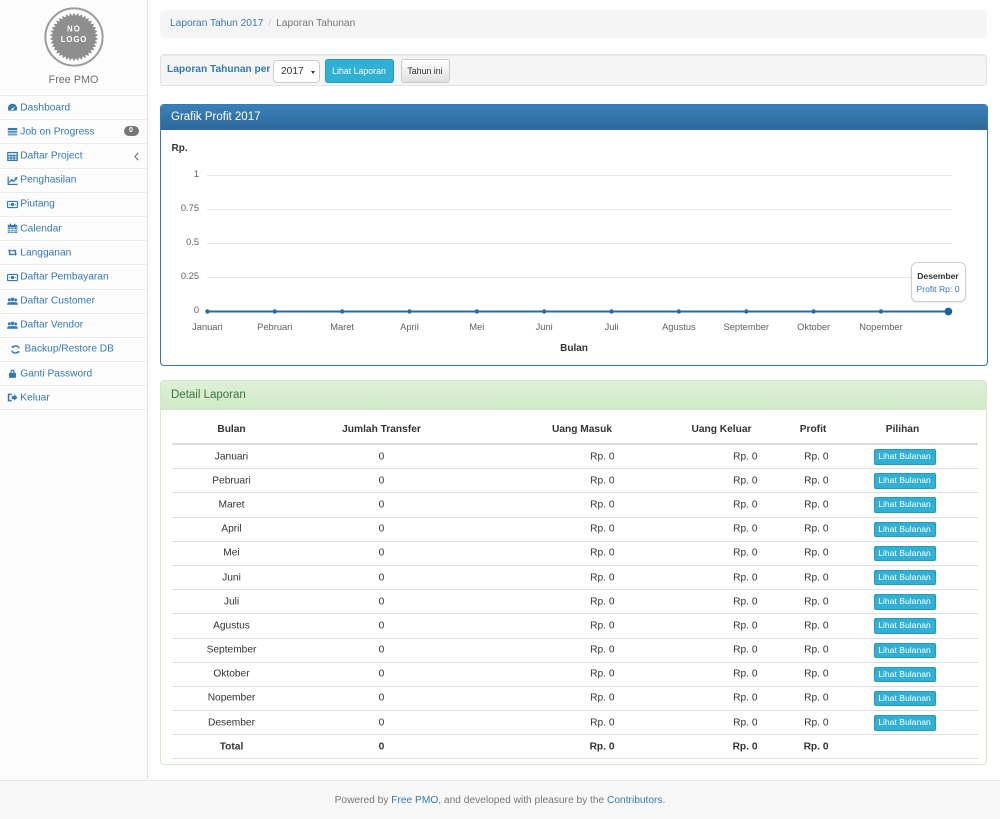 This screenshot has height=819, width=1000. What do you see at coordinates (73, 39) in the screenshot?
I see `svg-text: LOGO` at bounding box center [73, 39].